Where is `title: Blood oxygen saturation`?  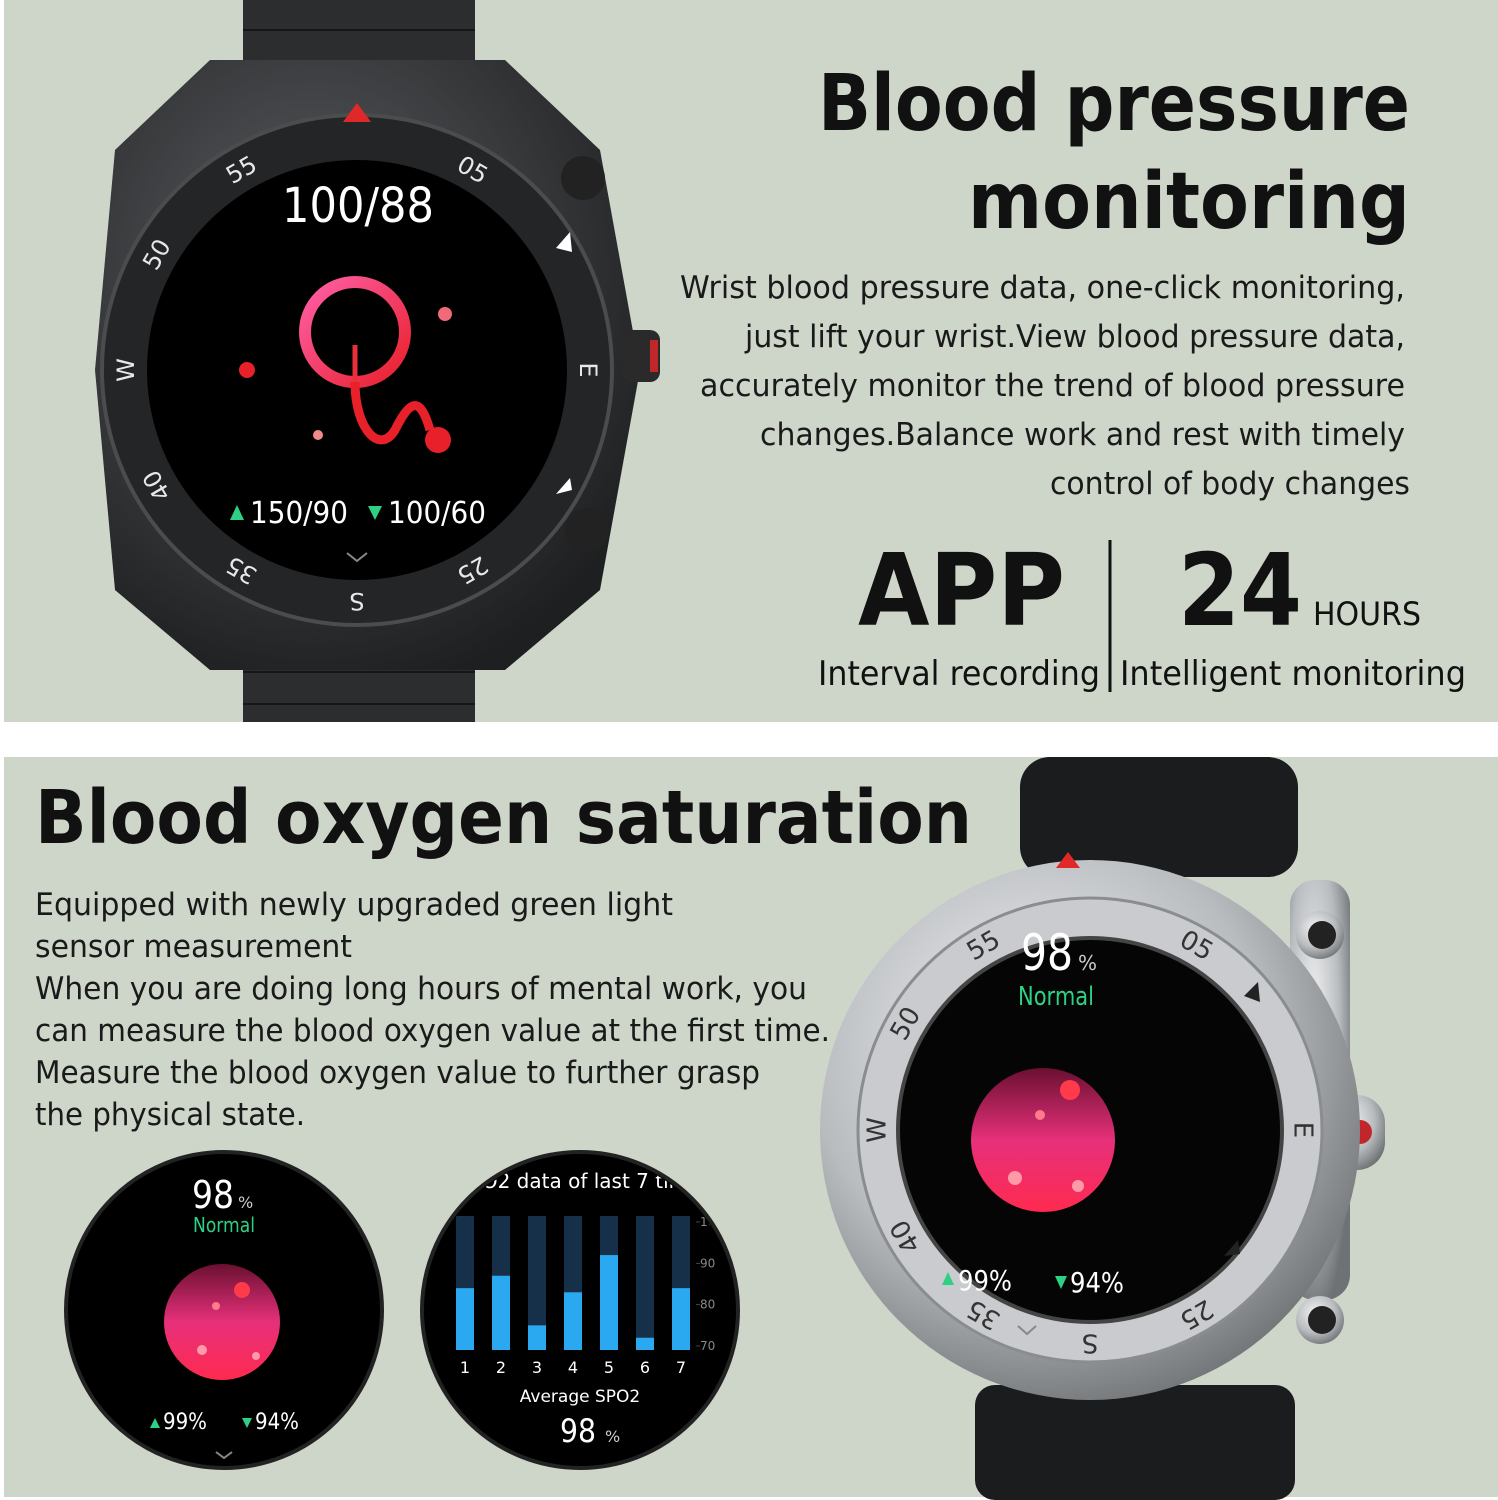 title: Blood oxygen saturation is located at coordinates (503, 818).